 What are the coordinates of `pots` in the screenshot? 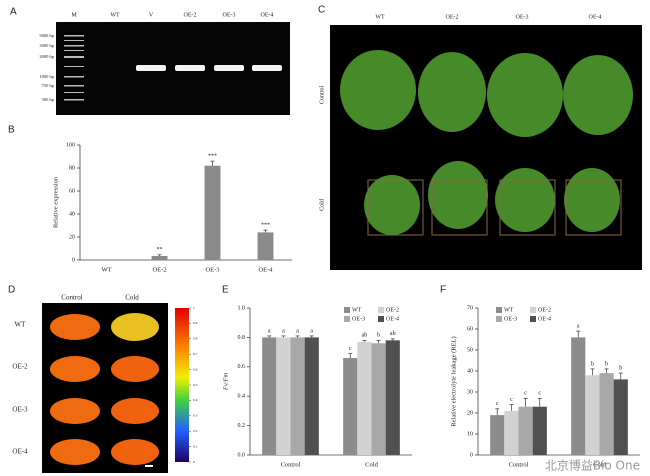 It's located at (494, 207).